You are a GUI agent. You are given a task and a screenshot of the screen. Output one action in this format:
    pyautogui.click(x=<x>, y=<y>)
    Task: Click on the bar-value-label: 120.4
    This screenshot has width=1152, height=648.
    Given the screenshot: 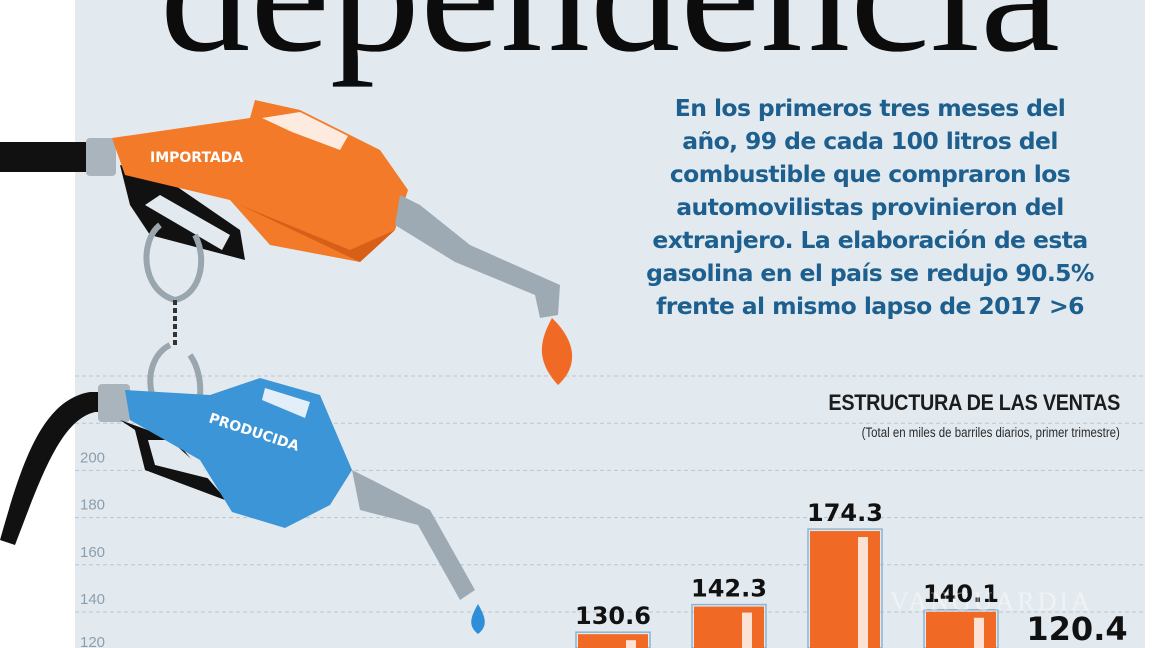 What is the action you would take?
    pyautogui.click(x=1076, y=629)
    